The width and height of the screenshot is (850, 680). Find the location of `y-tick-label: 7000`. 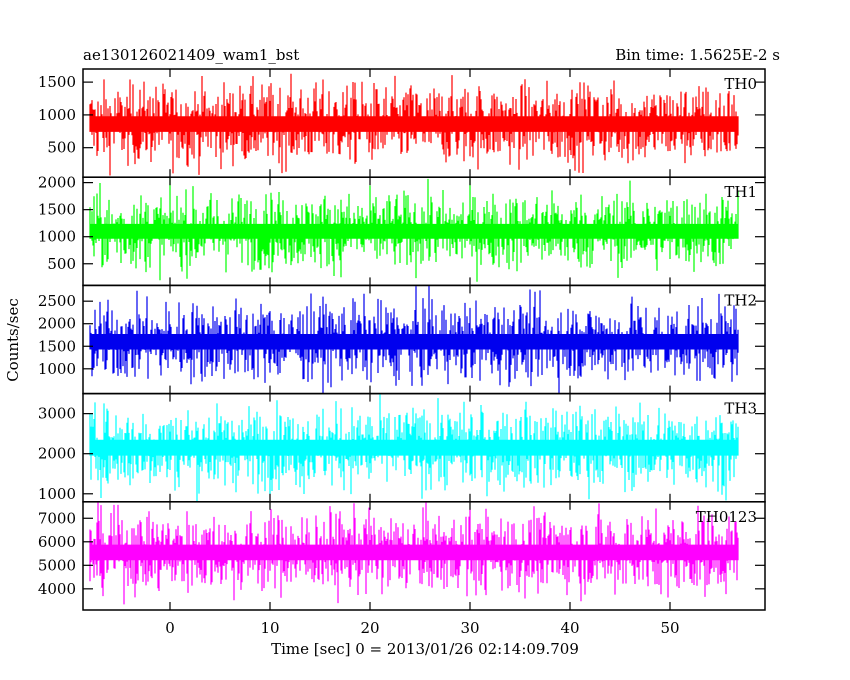

y-tick-label: 7000 is located at coordinates (57, 518).